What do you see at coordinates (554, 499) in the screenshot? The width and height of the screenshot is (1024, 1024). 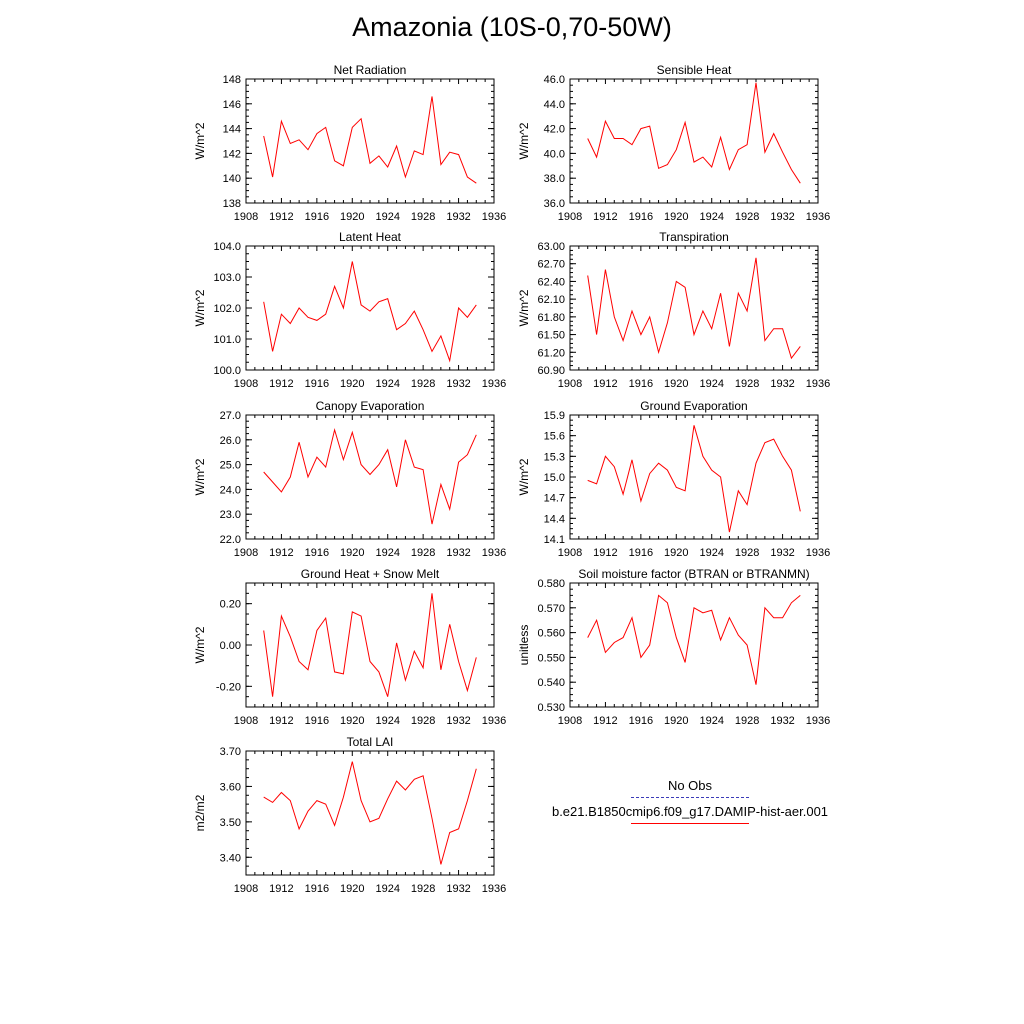 I see `y-tick-label: 14.7` at bounding box center [554, 499].